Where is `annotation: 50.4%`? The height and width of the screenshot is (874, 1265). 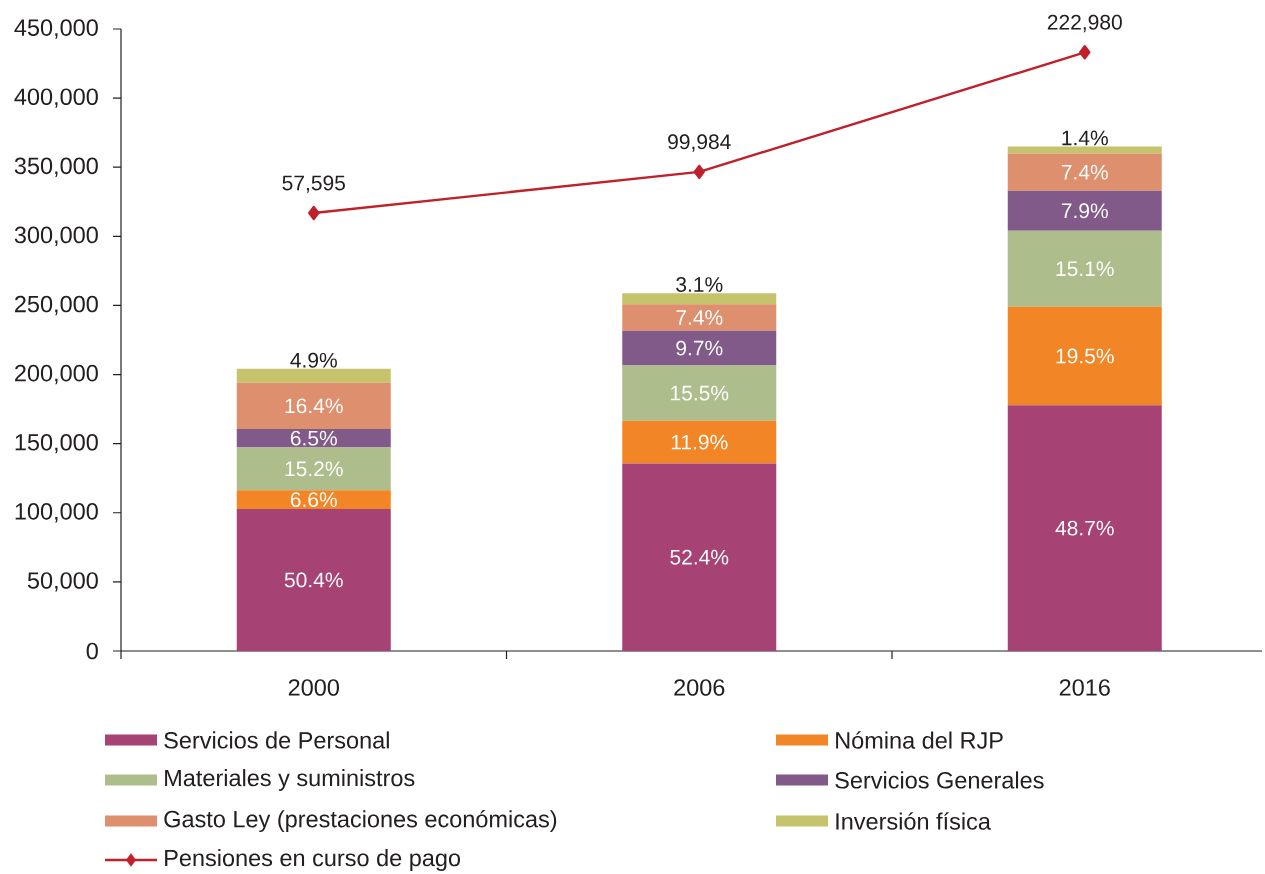
annotation: 50.4% is located at coordinates (313, 580).